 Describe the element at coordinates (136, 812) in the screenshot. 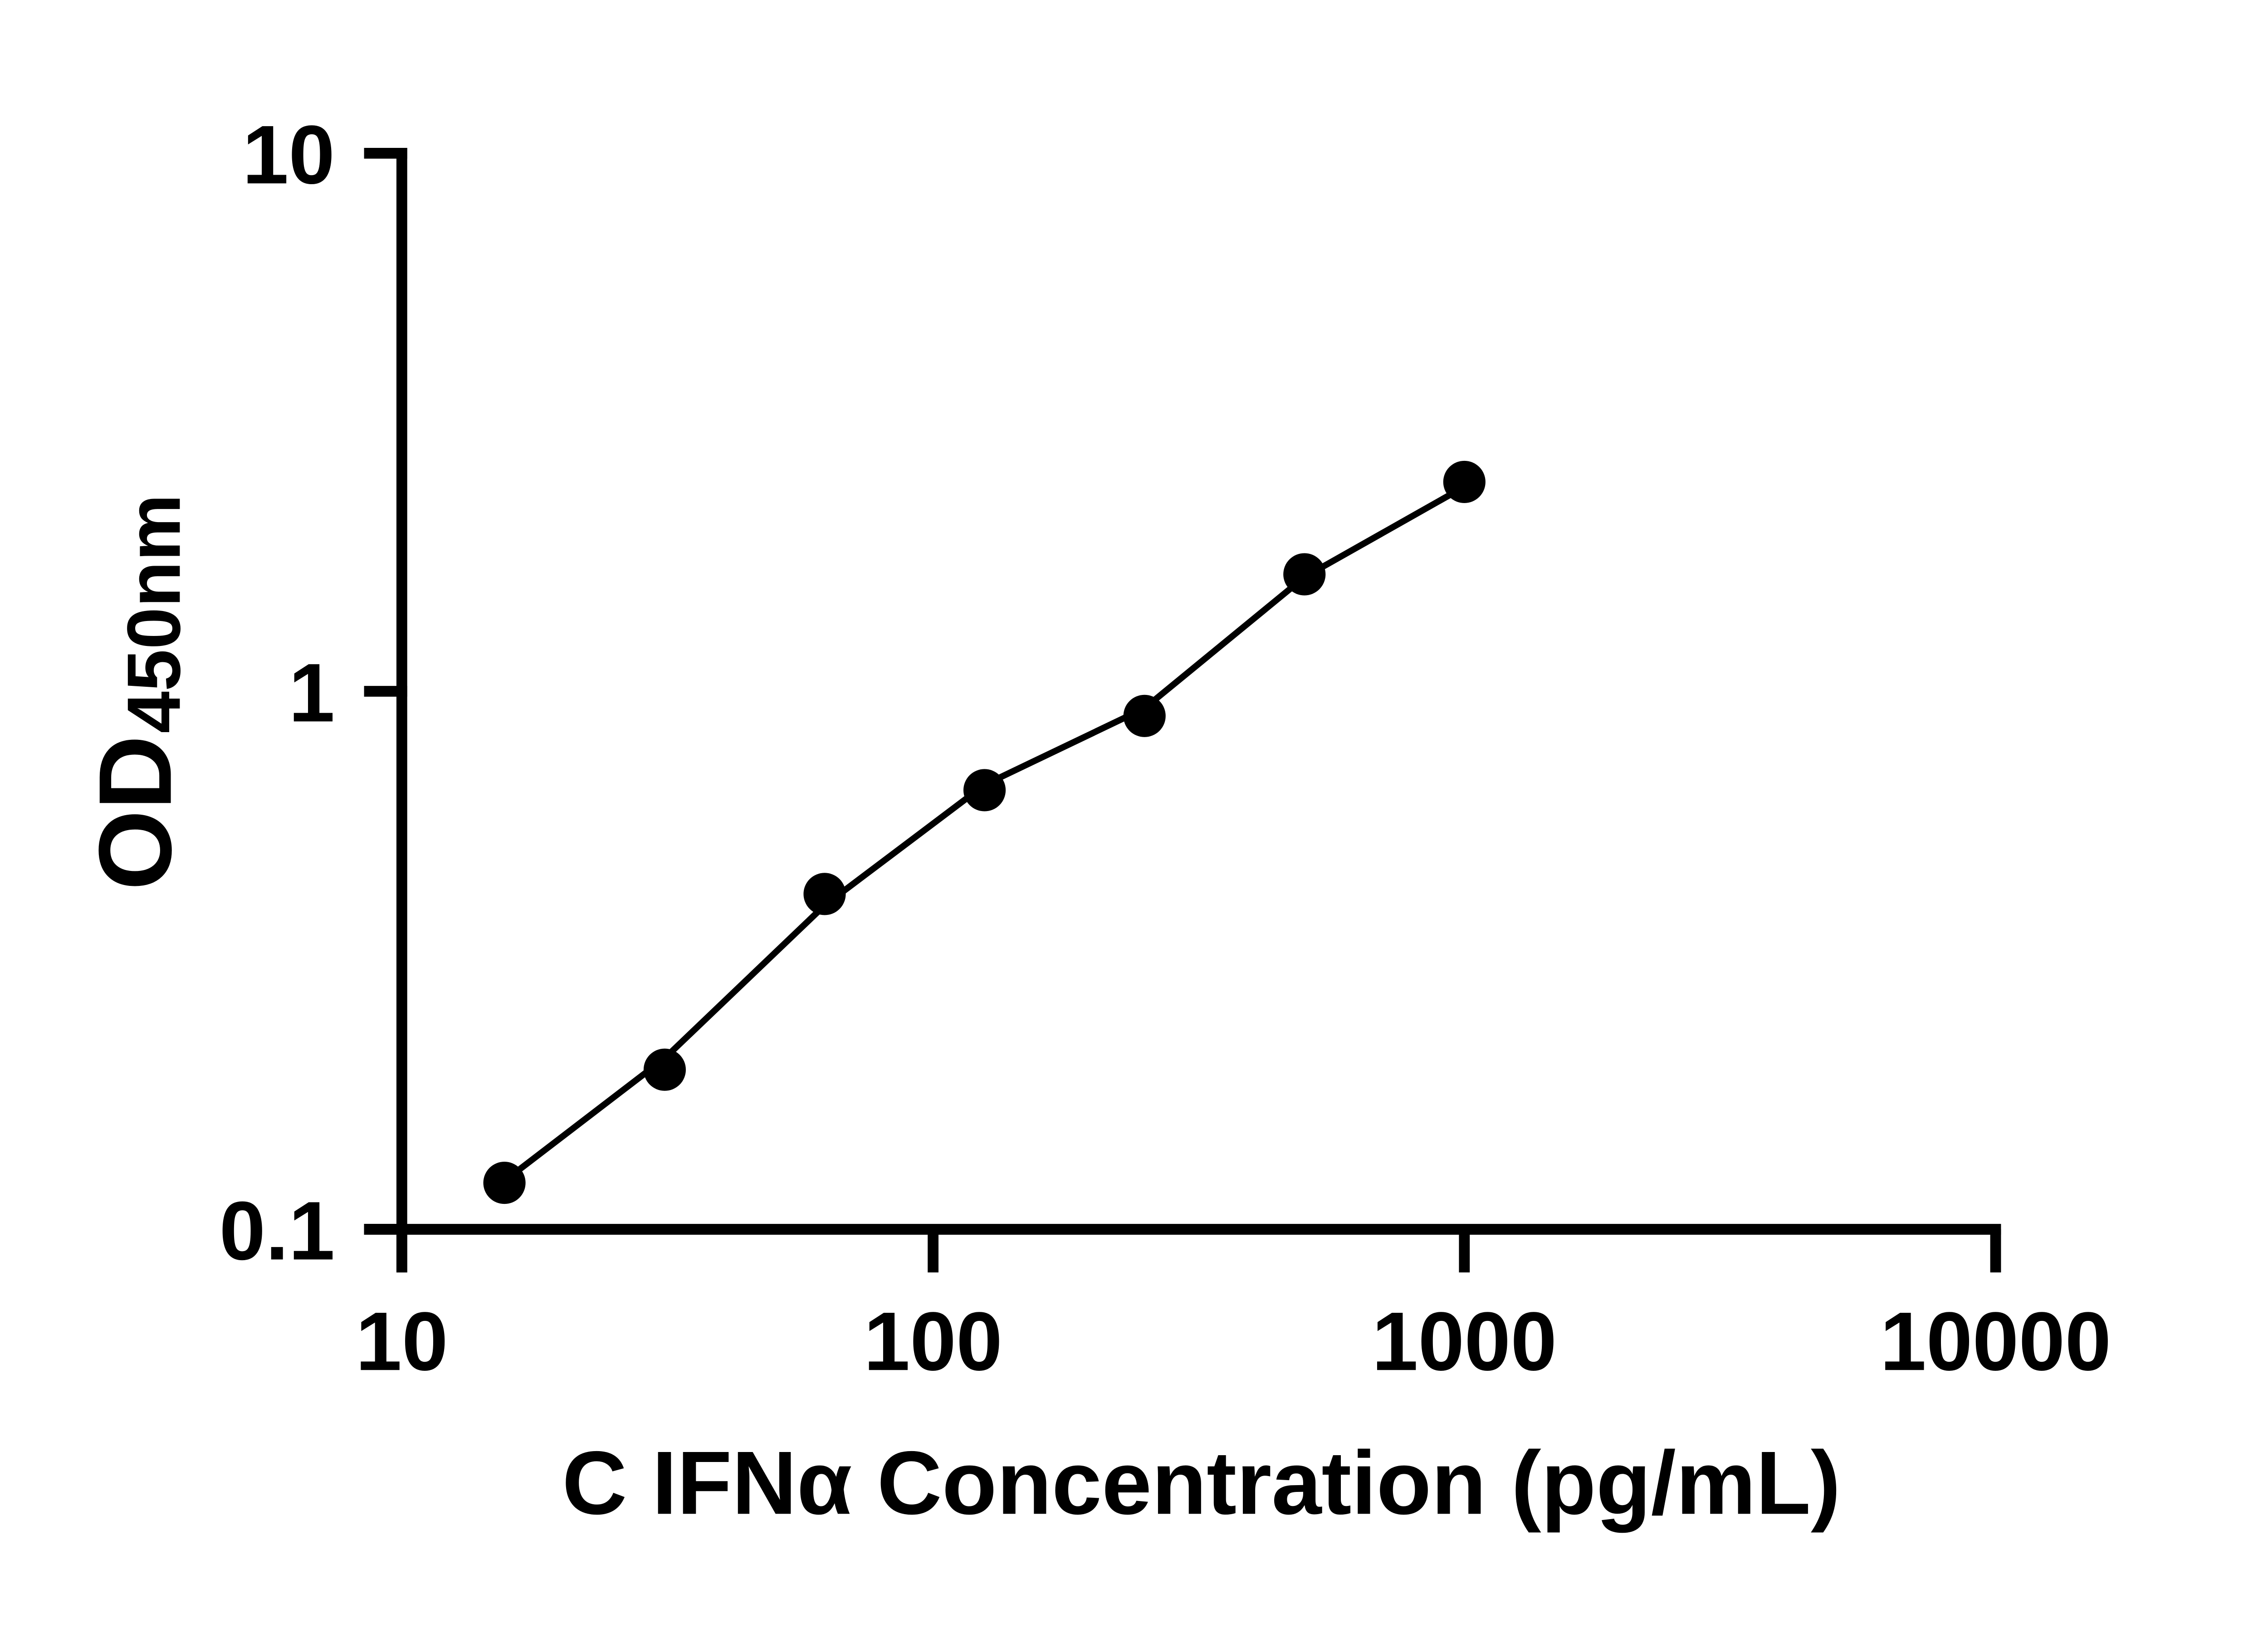

I see `y-axis-title-main: OD` at that location.